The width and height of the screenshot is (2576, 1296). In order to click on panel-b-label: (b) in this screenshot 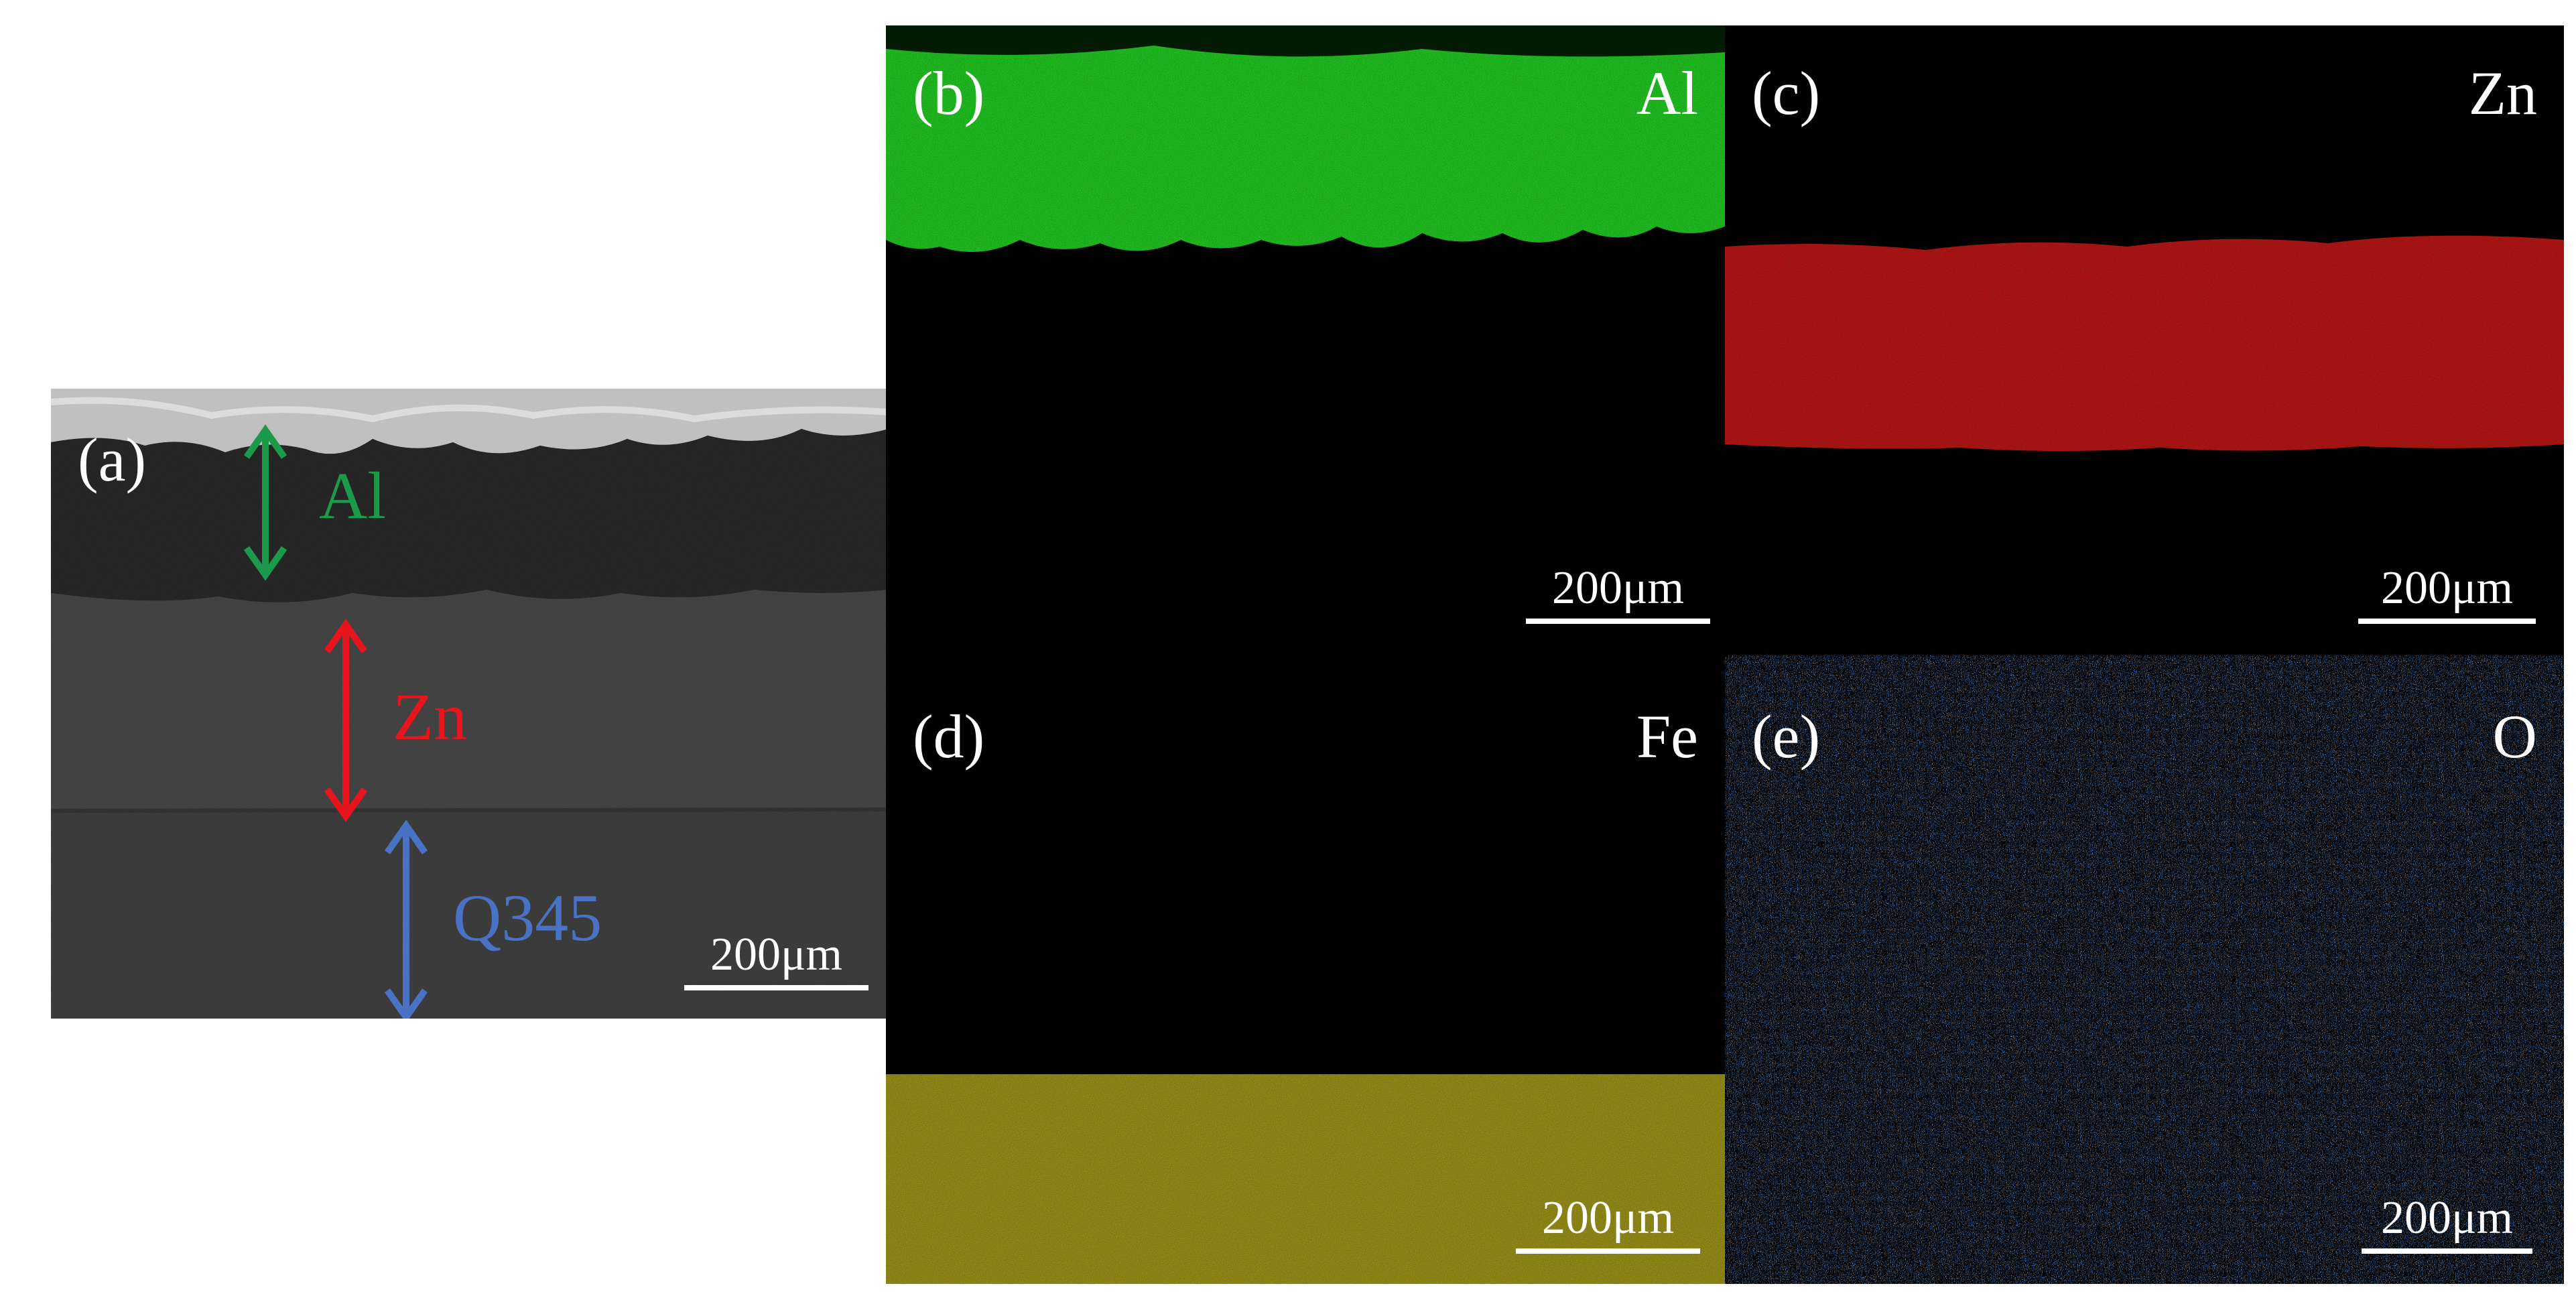, I will do `click(949, 93)`.